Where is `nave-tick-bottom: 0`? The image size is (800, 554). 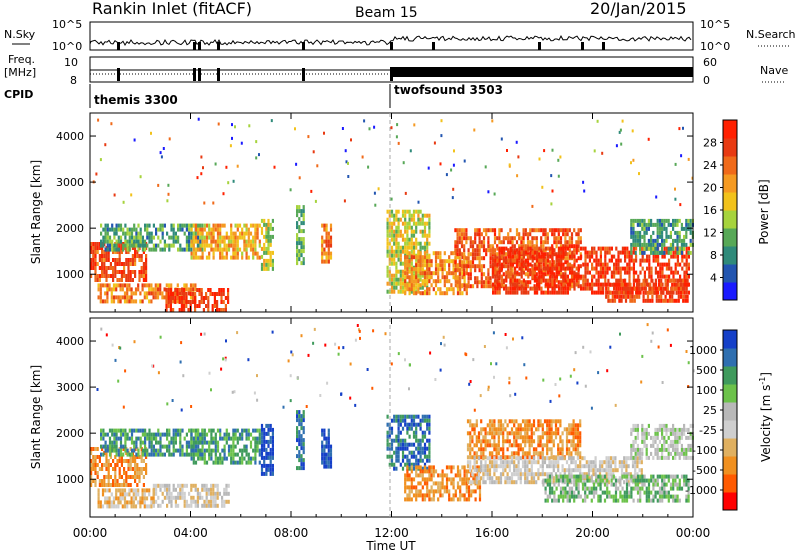
nave-tick-bottom: 0 is located at coordinates (706, 80).